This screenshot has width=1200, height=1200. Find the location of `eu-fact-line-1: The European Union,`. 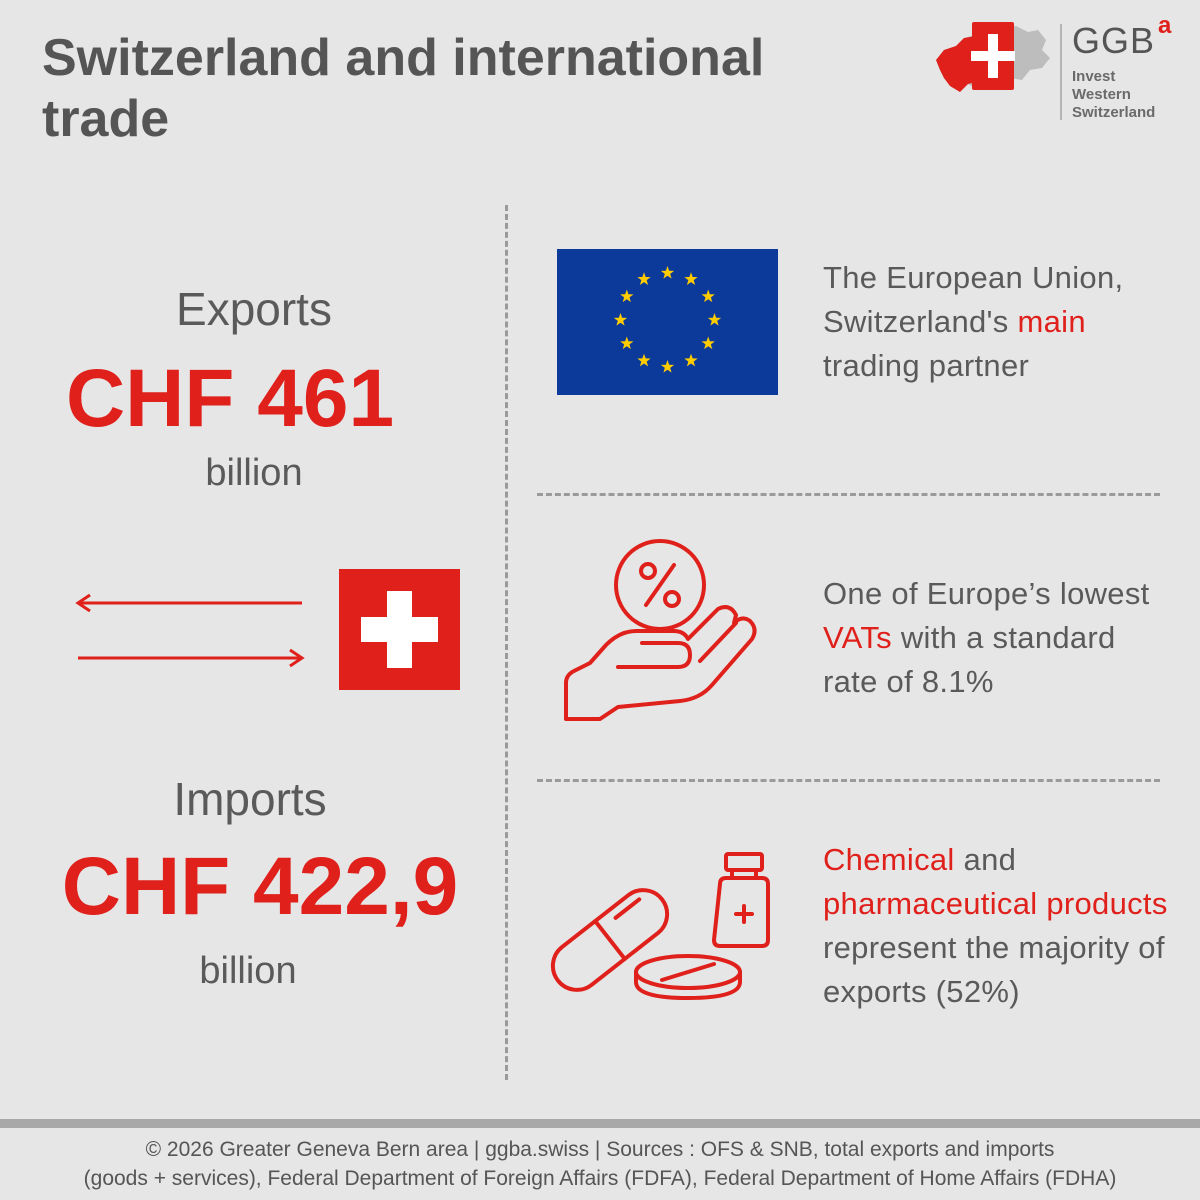

eu-fact-line-1: The European Union, is located at coordinates (973, 277).